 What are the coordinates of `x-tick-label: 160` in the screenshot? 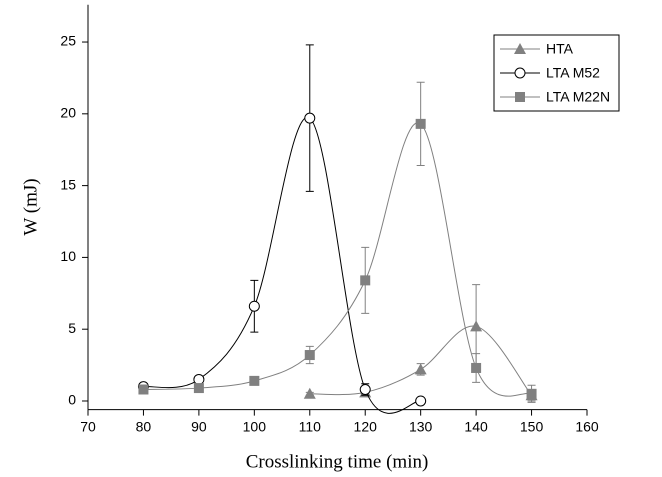 It's located at (587, 426).